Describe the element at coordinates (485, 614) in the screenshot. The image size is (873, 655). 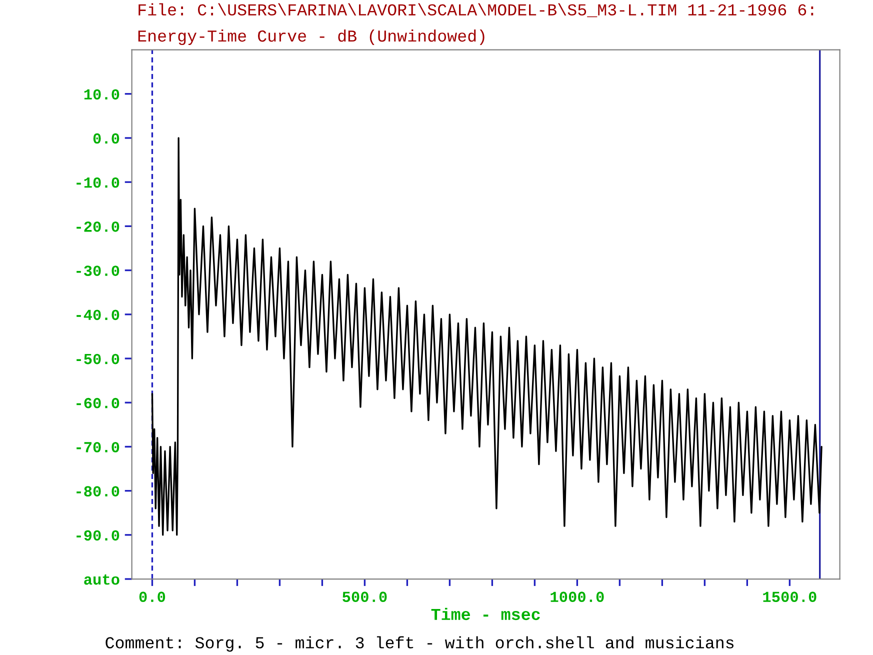
I see `x-axis-title: Time - msec` at that location.